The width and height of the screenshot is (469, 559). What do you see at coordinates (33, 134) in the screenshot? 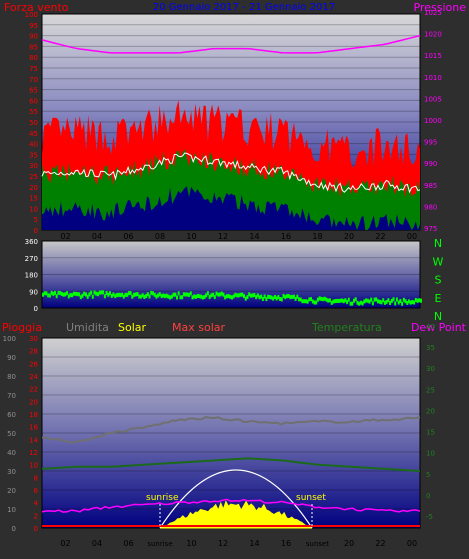
I see `wind-axis-tick: 45` at bounding box center [33, 134].